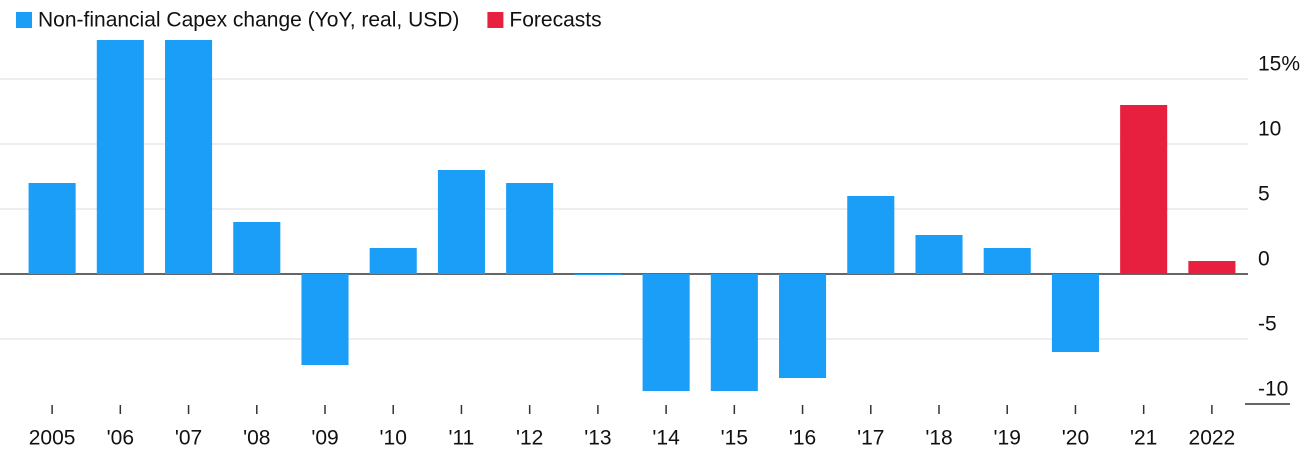  Describe the element at coordinates (870, 438) in the screenshot. I see `x-tick-label: '17` at that location.